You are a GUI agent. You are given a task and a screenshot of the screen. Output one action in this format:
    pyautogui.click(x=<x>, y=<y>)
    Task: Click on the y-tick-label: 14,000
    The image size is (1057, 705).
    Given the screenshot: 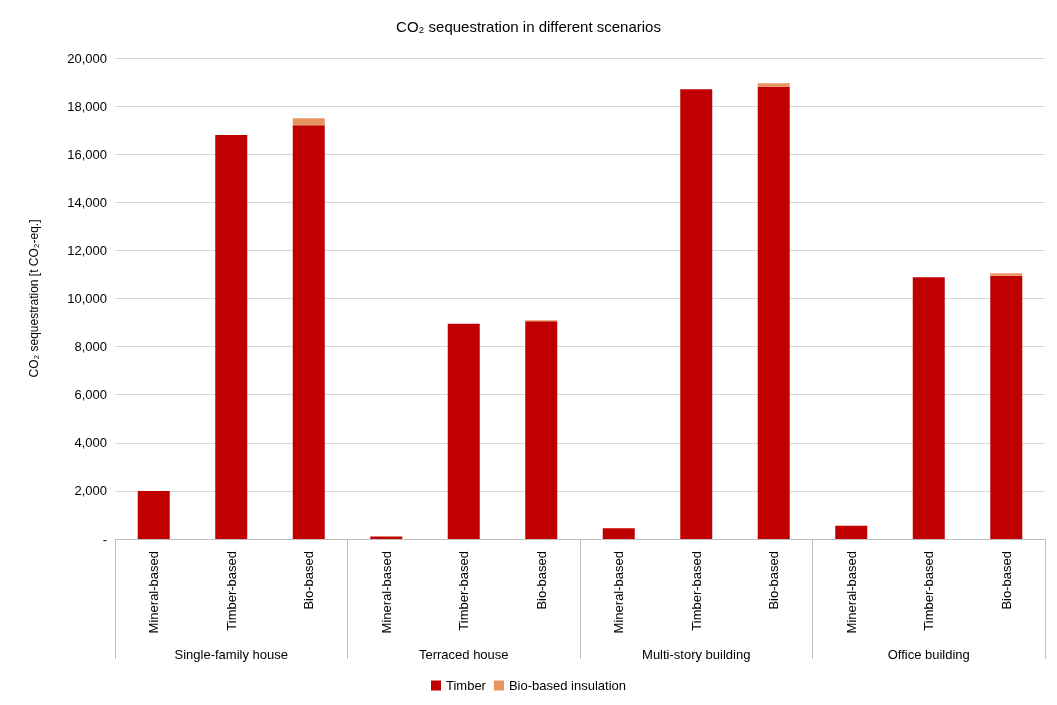 What is the action you would take?
    pyautogui.click(x=87, y=202)
    